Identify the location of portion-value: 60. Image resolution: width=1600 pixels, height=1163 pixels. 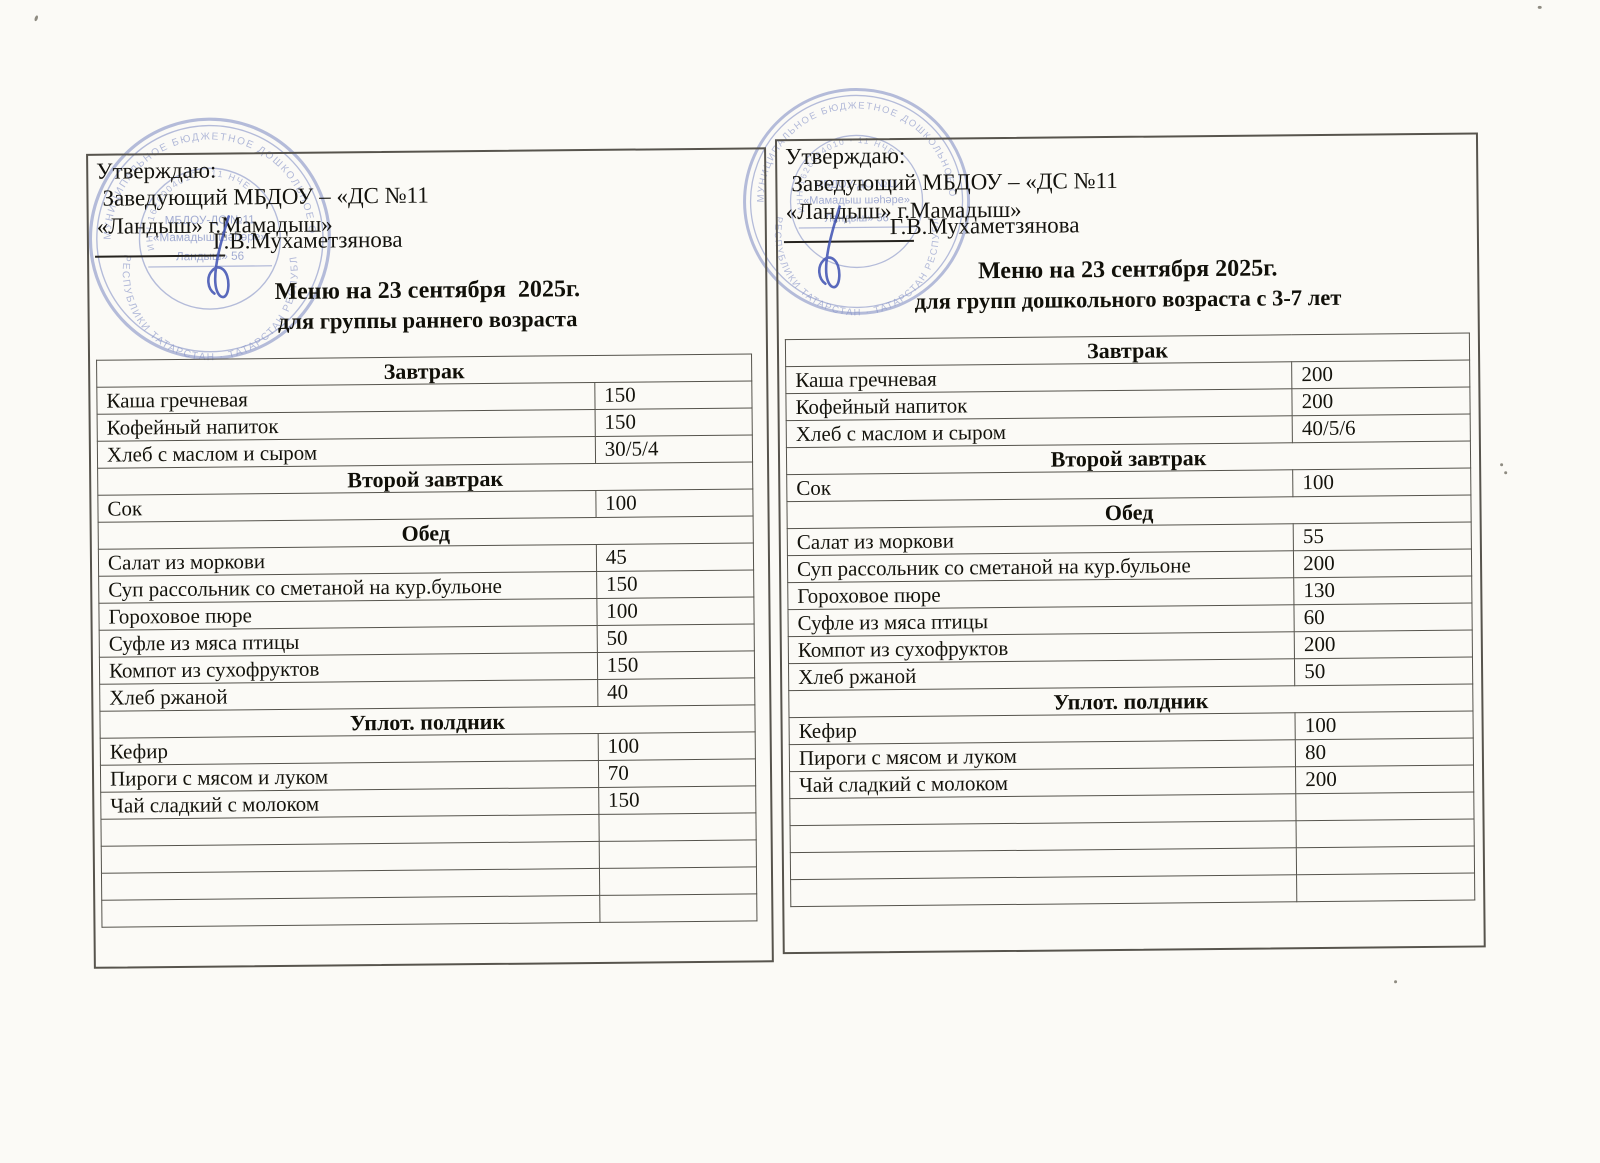
(1383, 617).